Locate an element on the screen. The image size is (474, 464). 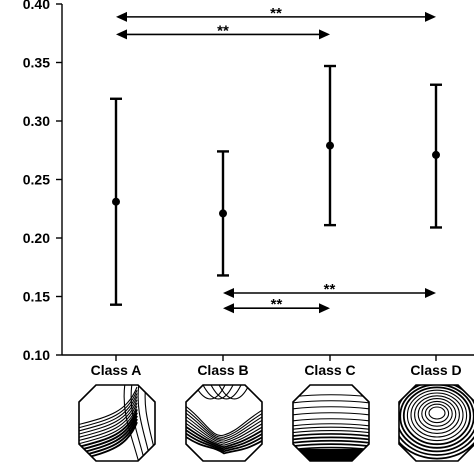
y-tick-label: 0.35 is located at coordinates (36, 63).